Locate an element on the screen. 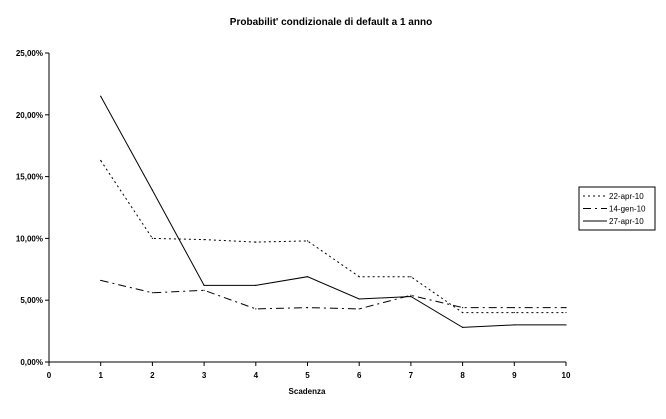  x-tick-label: 2 is located at coordinates (152, 375).